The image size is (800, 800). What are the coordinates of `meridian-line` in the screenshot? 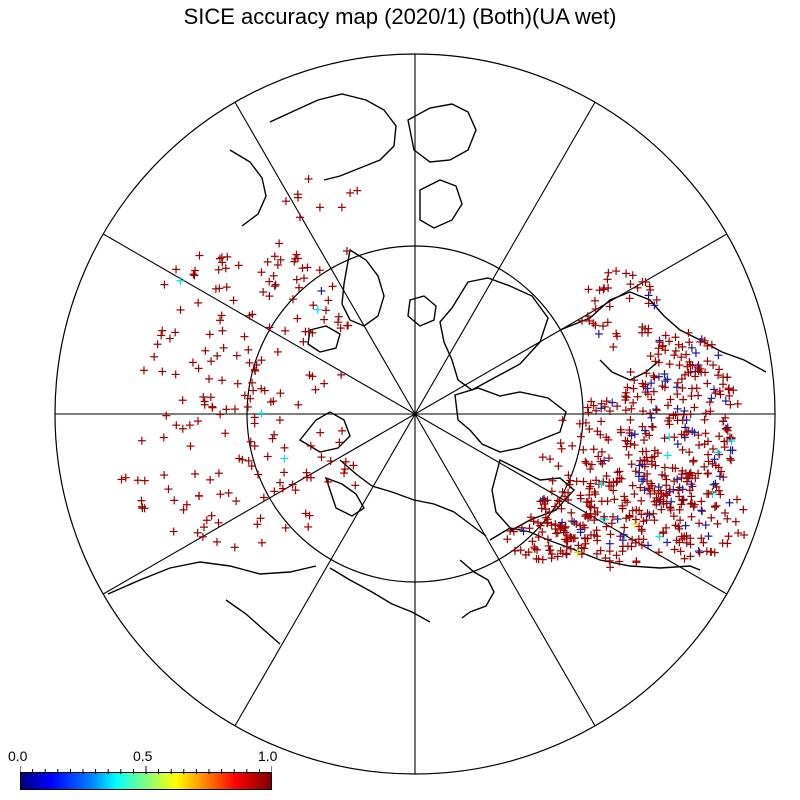 It's located at (505, 570).